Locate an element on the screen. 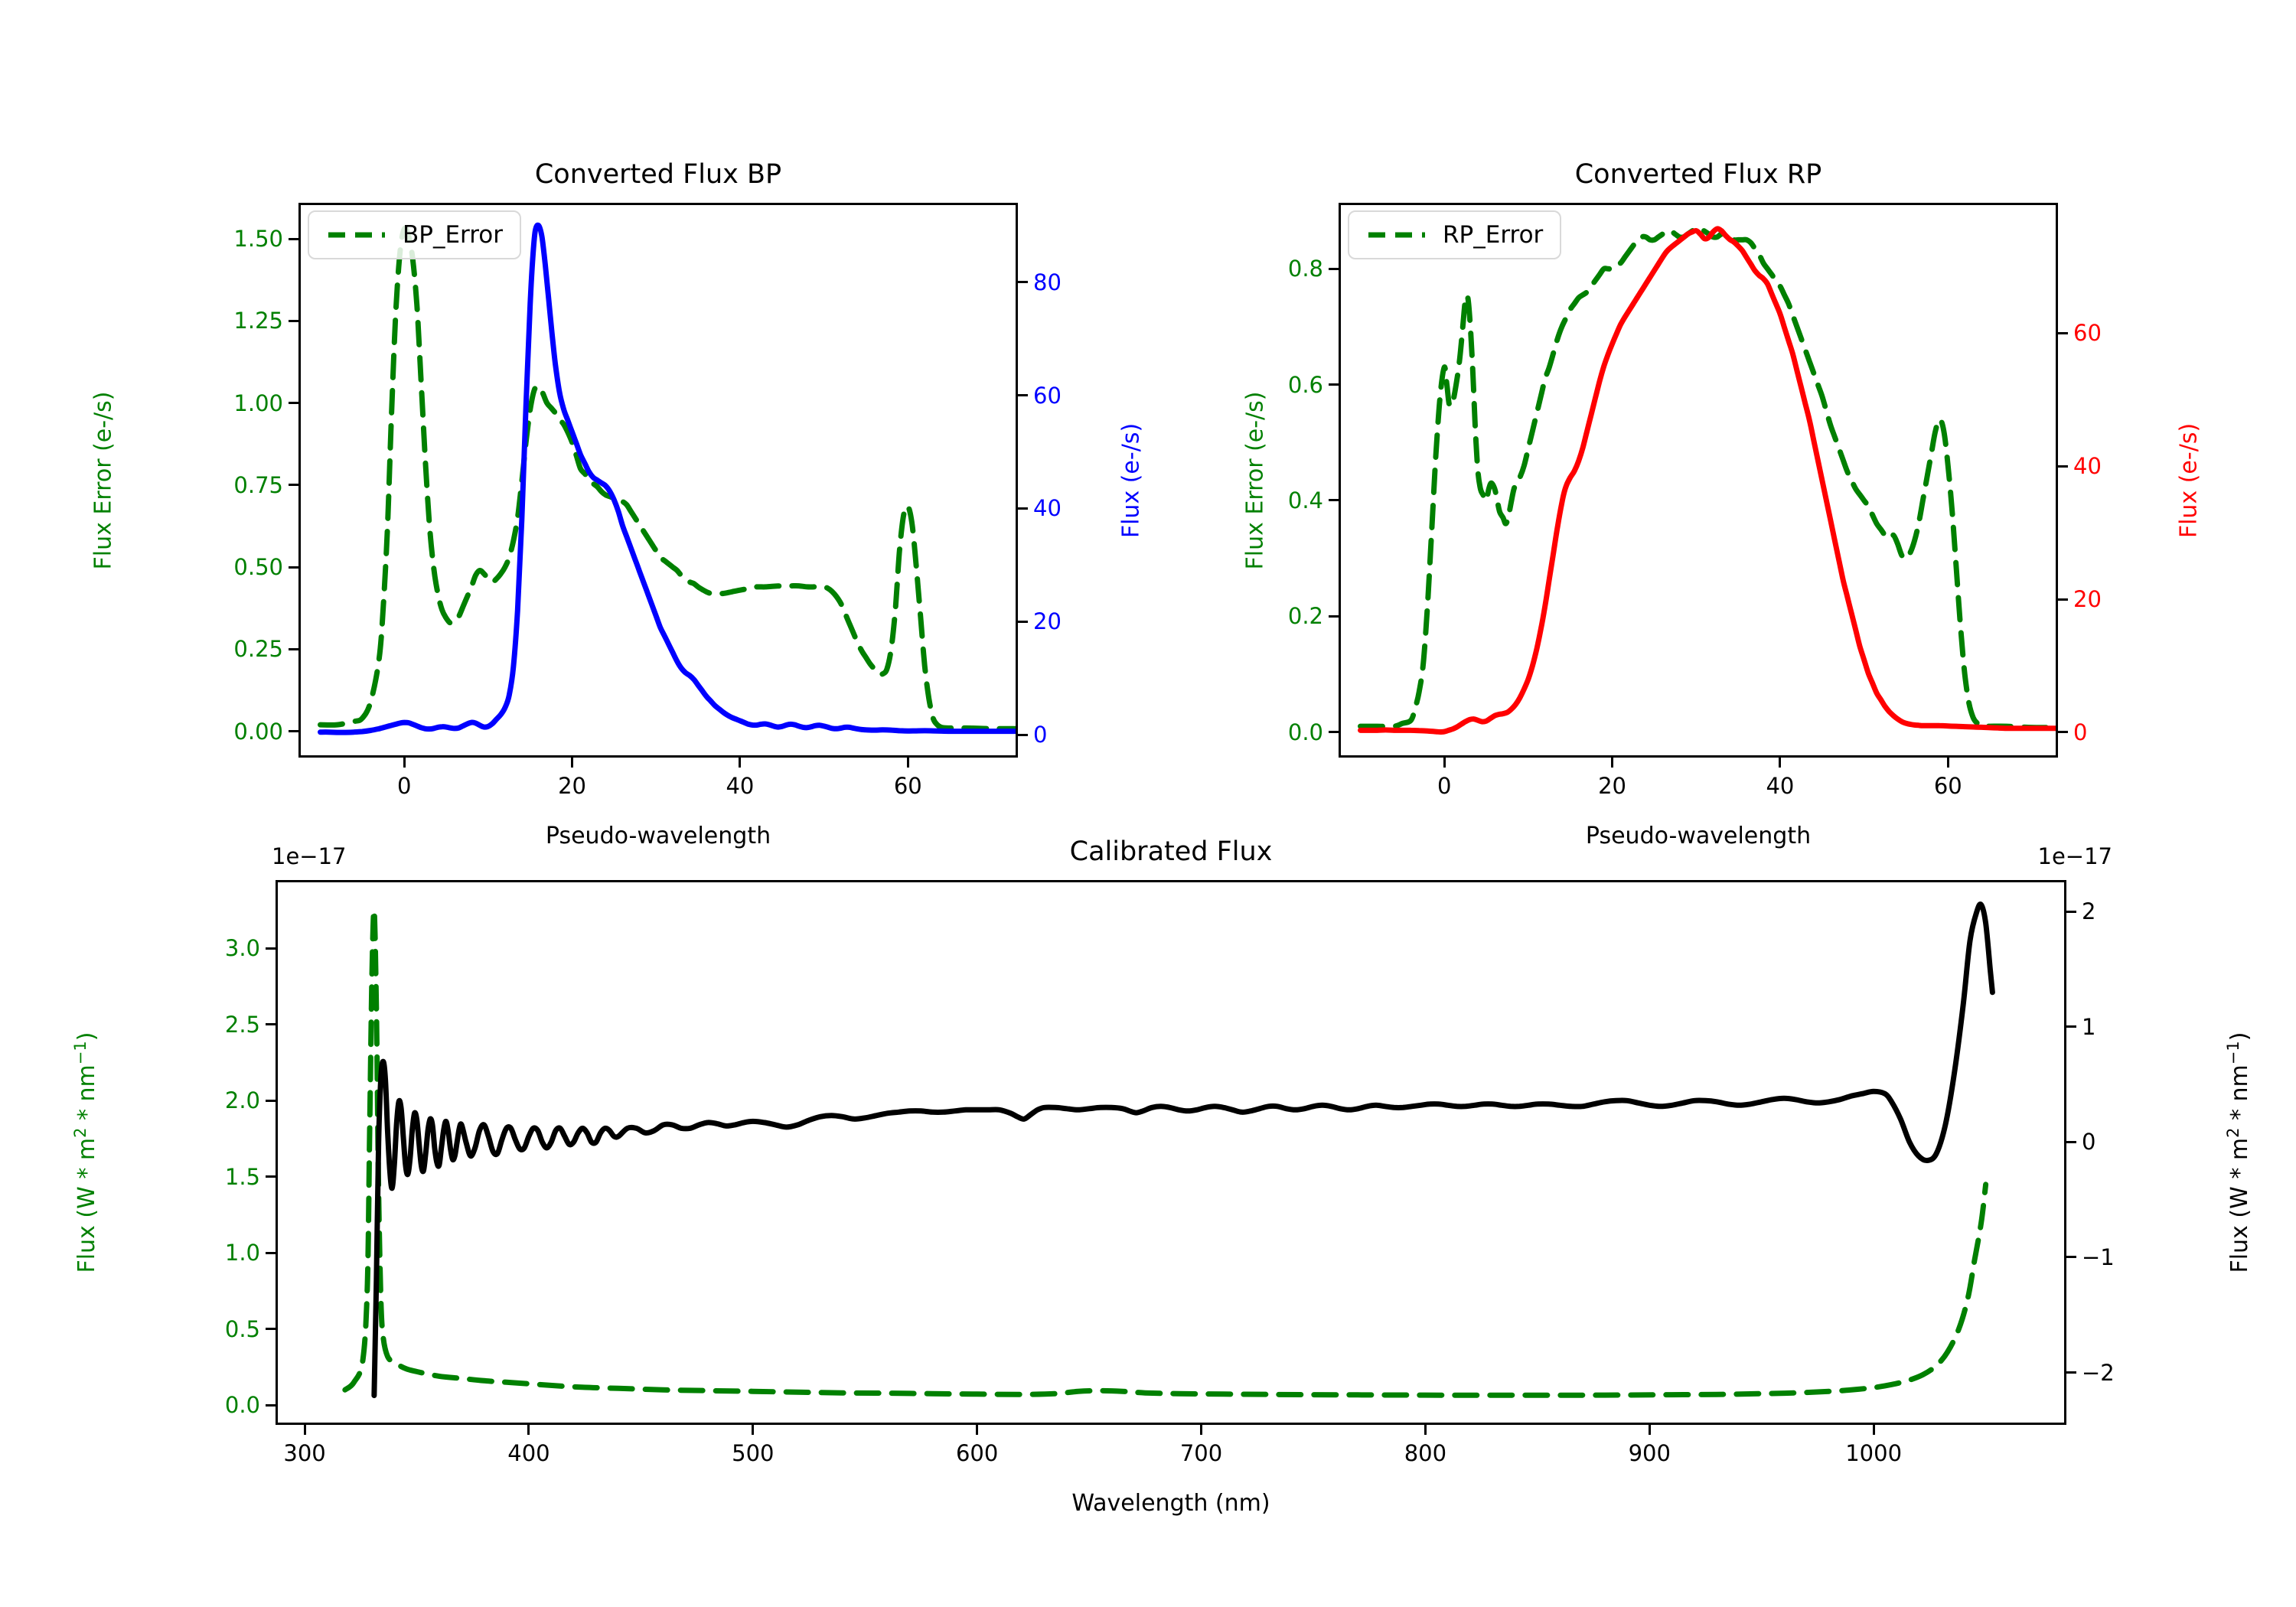  y-tick-label-right: 80 is located at coordinates (1047, 282).